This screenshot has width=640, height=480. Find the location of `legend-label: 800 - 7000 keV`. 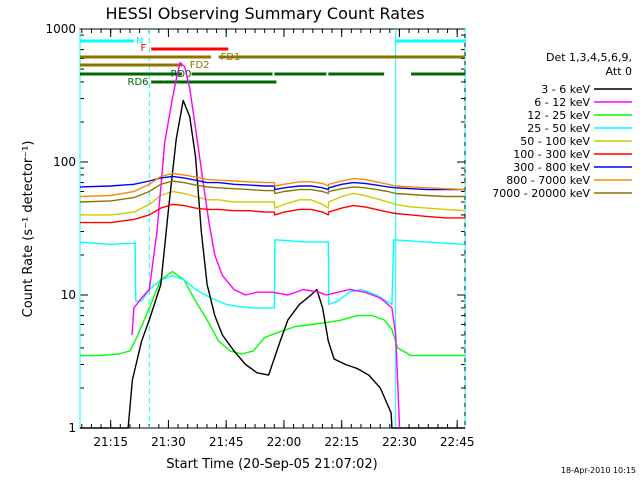

legend-label: 800 - 7000 keV is located at coordinates (548, 180).